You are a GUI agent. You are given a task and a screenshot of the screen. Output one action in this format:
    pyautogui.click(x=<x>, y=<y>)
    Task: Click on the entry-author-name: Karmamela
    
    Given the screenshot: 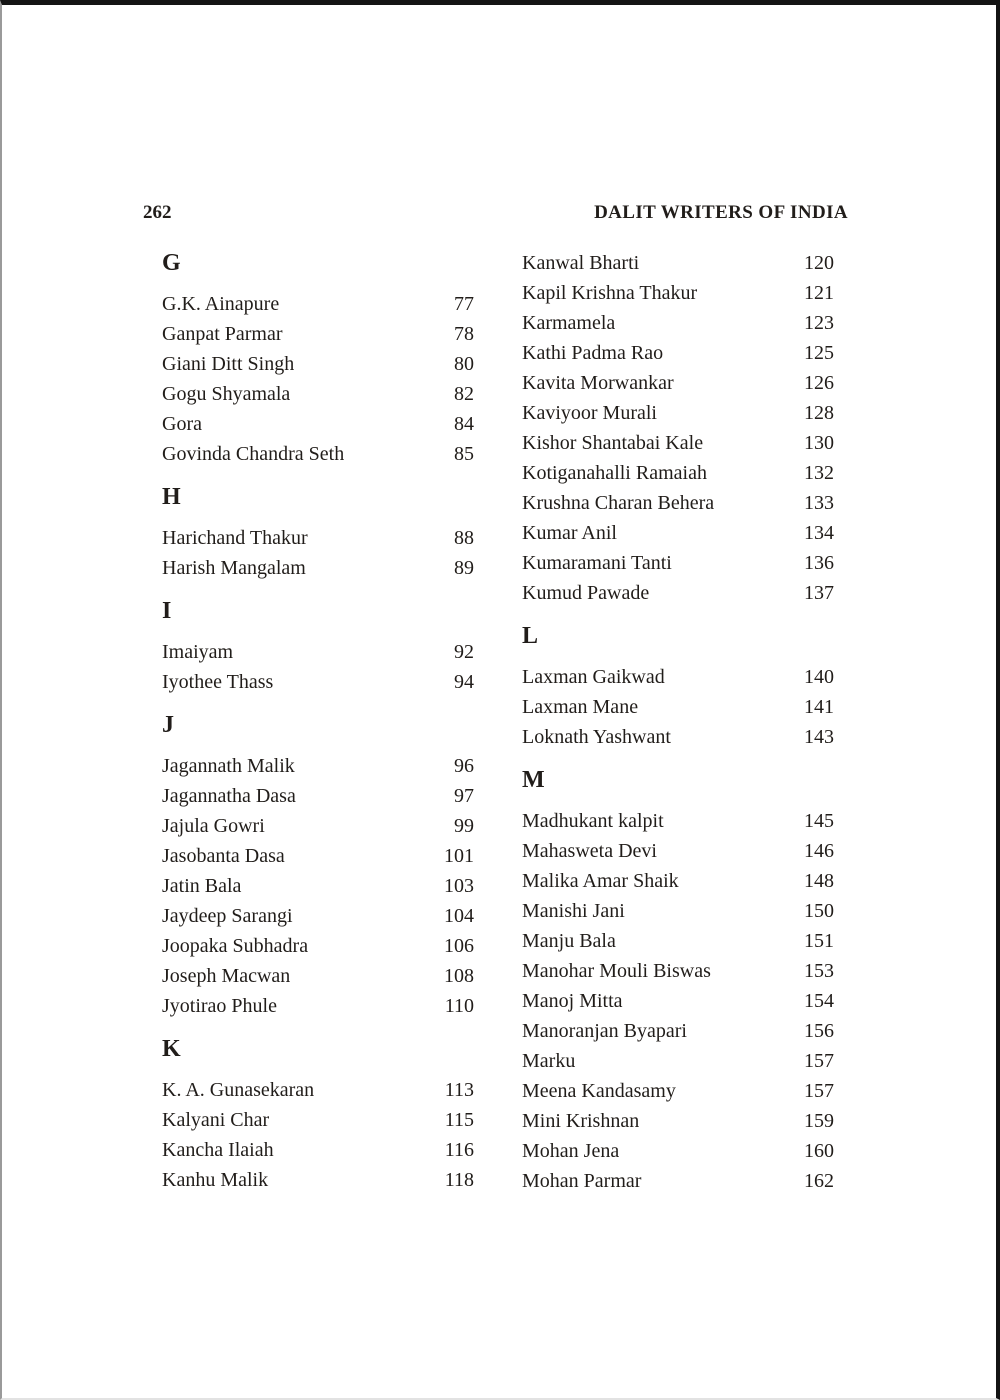 What is the action you would take?
    pyautogui.click(x=569, y=323)
    